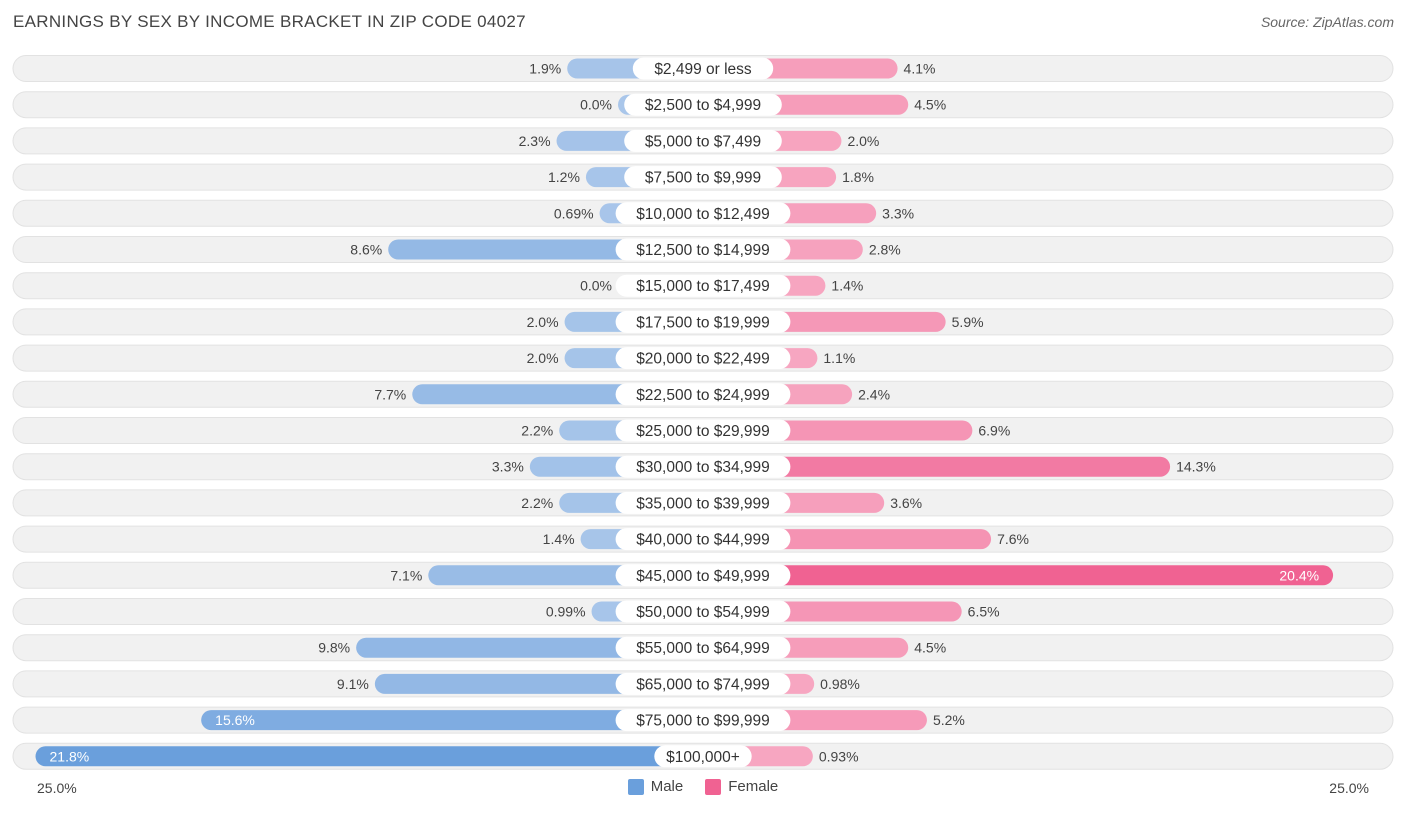 The height and width of the screenshot is (813, 1406). What do you see at coordinates (635, 786) in the screenshot?
I see `legend-swatch-male` at bounding box center [635, 786].